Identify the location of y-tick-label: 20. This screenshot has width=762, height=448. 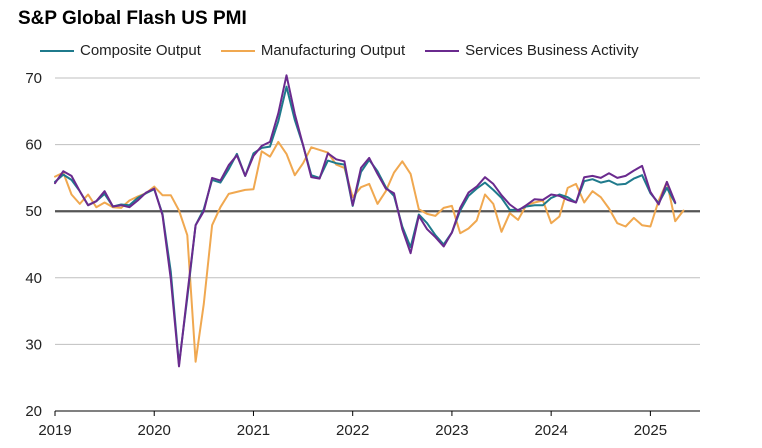
(33, 411).